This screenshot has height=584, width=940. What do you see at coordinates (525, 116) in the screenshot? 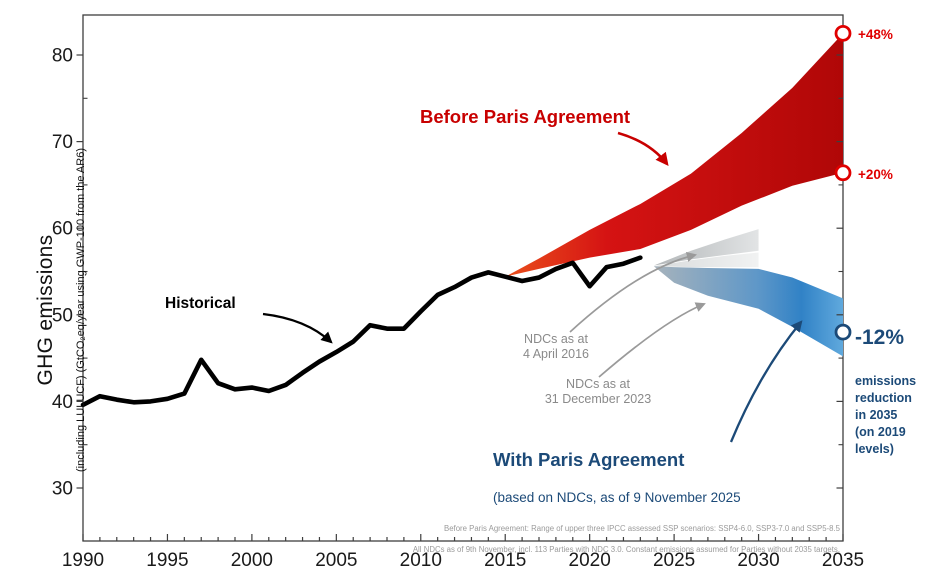
I see `before-paris-label: Before Paris Agreement` at bounding box center [525, 116].